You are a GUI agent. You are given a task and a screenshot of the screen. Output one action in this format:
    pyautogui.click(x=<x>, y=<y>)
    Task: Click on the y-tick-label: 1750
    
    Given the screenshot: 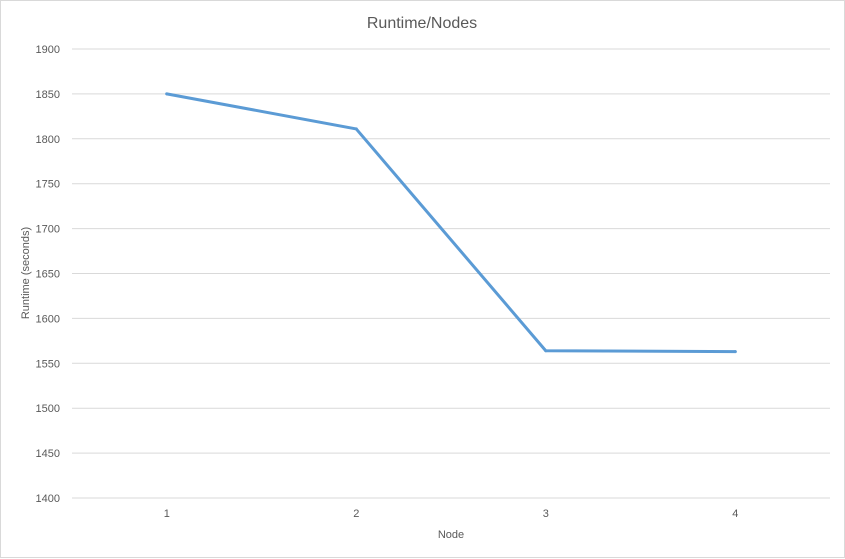 What is the action you would take?
    pyautogui.click(x=48, y=185)
    